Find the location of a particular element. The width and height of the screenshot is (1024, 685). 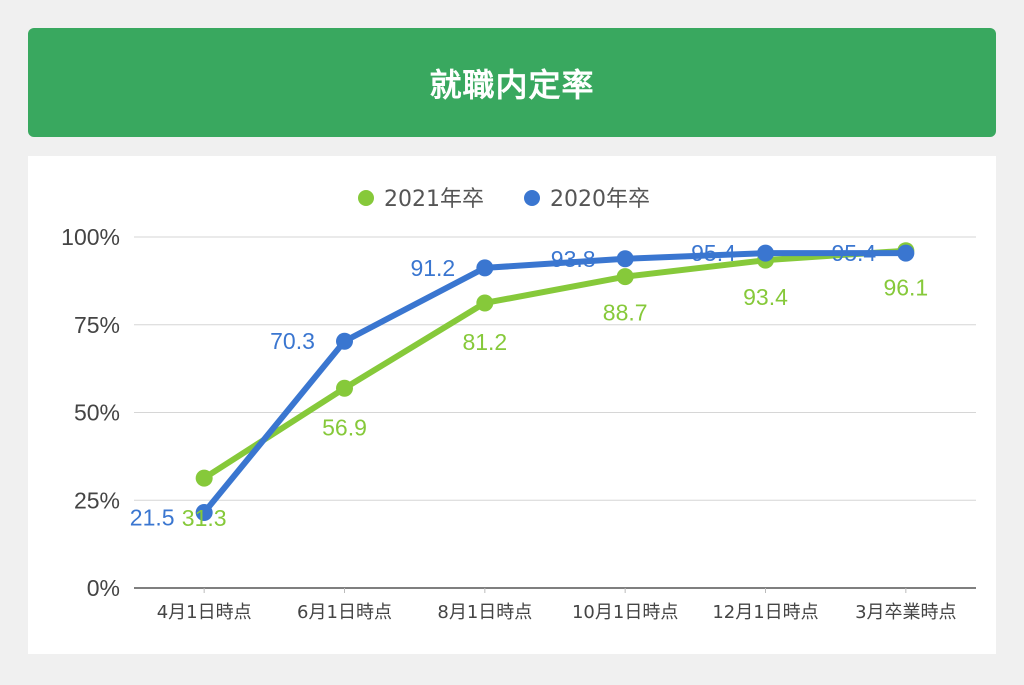

data-label-2020年卒: 93.8 is located at coordinates (573, 259).